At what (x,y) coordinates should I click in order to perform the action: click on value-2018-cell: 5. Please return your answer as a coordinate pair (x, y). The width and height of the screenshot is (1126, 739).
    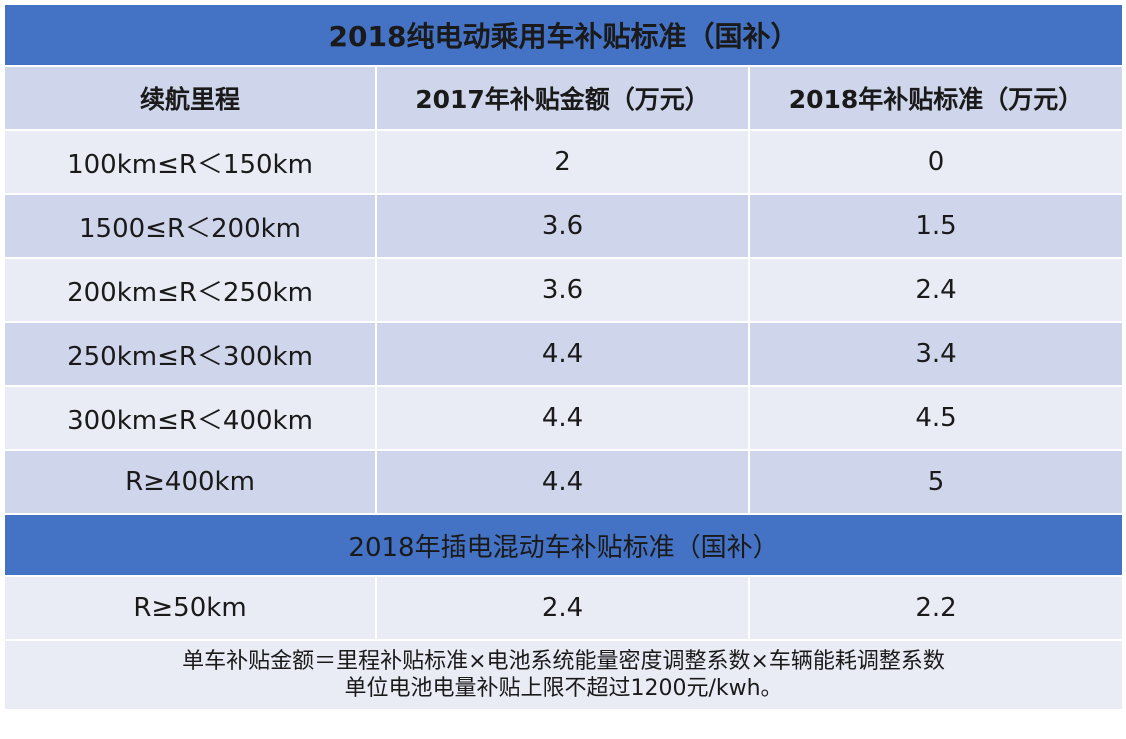
    Looking at the image, I should click on (936, 482).